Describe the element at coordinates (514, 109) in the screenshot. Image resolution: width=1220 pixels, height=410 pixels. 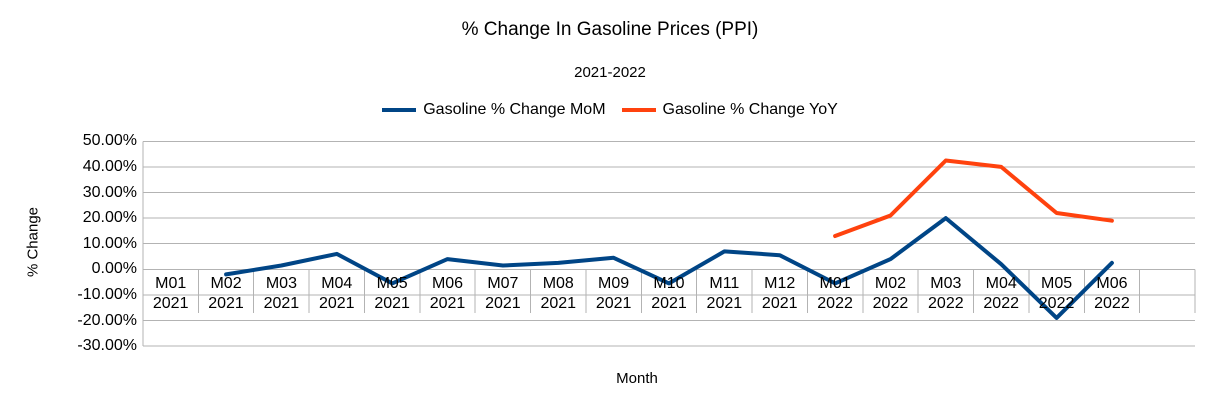
I see `legend-label: Gasoline % Change MoM` at that location.